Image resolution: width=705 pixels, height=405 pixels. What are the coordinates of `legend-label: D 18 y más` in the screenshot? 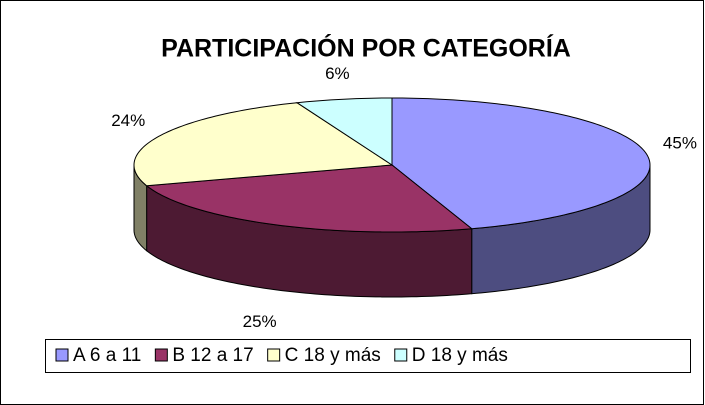 It's located at (460, 355).